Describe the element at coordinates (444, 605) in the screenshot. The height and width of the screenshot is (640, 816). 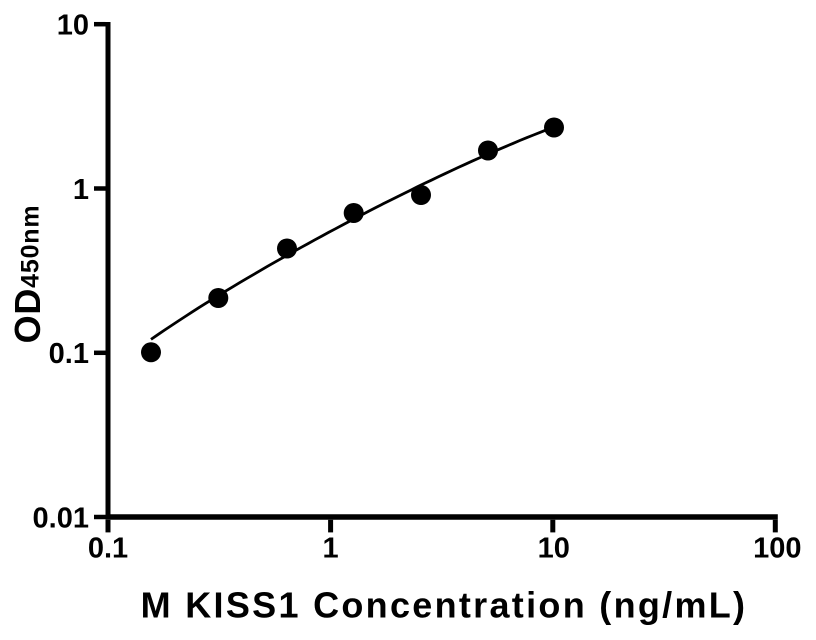
I see `svg-text: M KISS1 Concentration (ng/mL)` at that location.